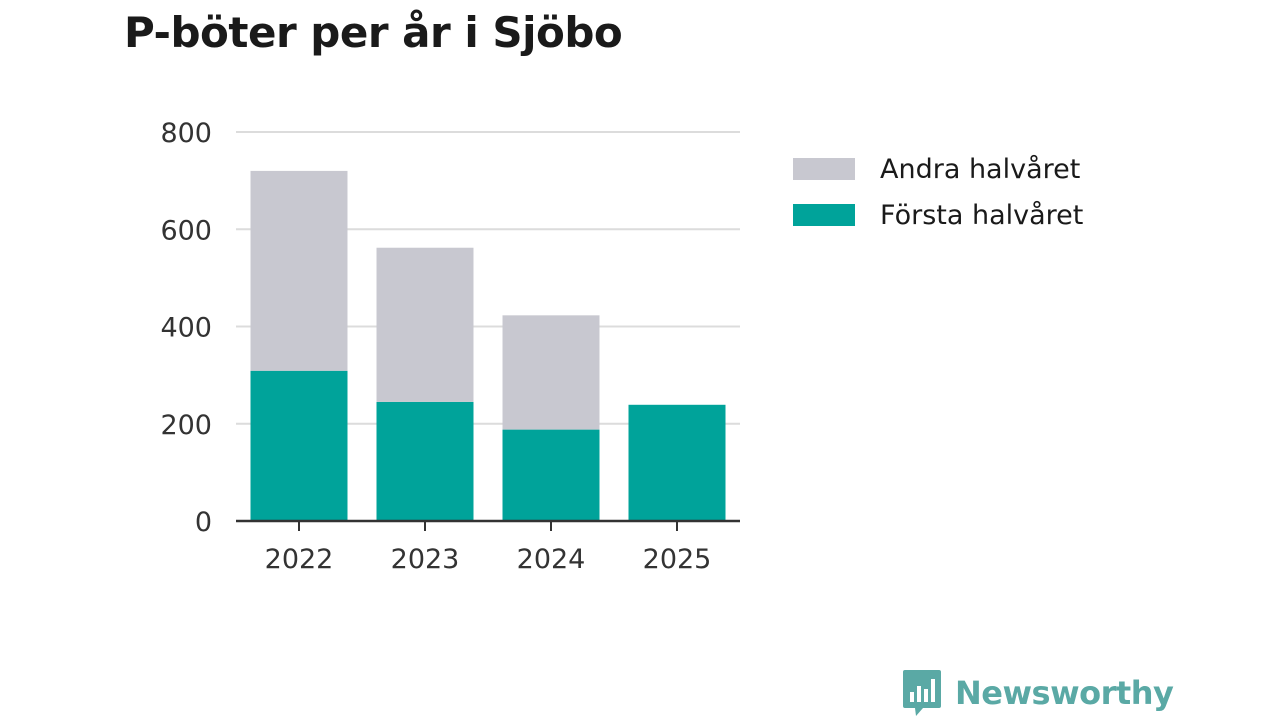 This screenshot has width=1280, height=720. Describe the element at coordinates (425, 559) in the screenshot. I see `x-tick-label-2023: 2023` at that location.